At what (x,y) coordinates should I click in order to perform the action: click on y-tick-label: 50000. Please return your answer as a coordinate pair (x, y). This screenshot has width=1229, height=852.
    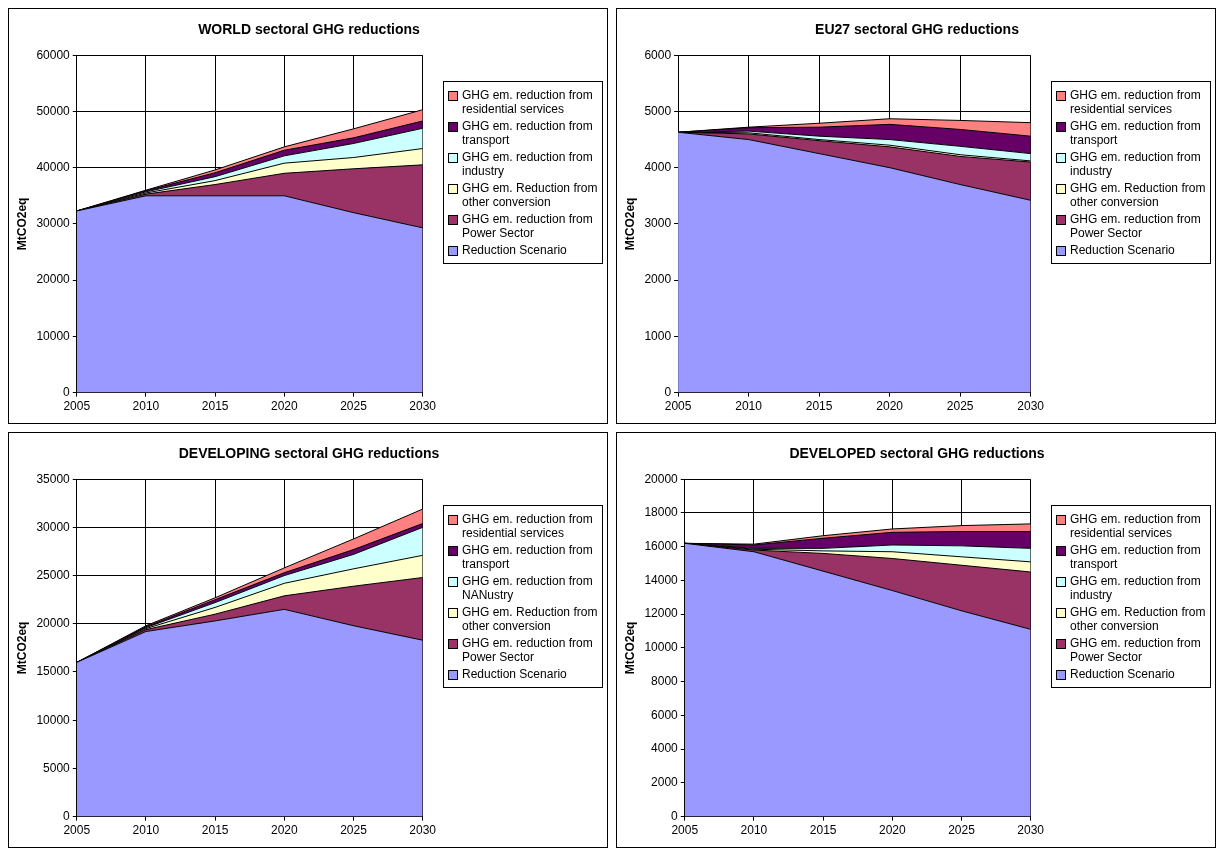
    Looking at the image, I should click on (53, 110).